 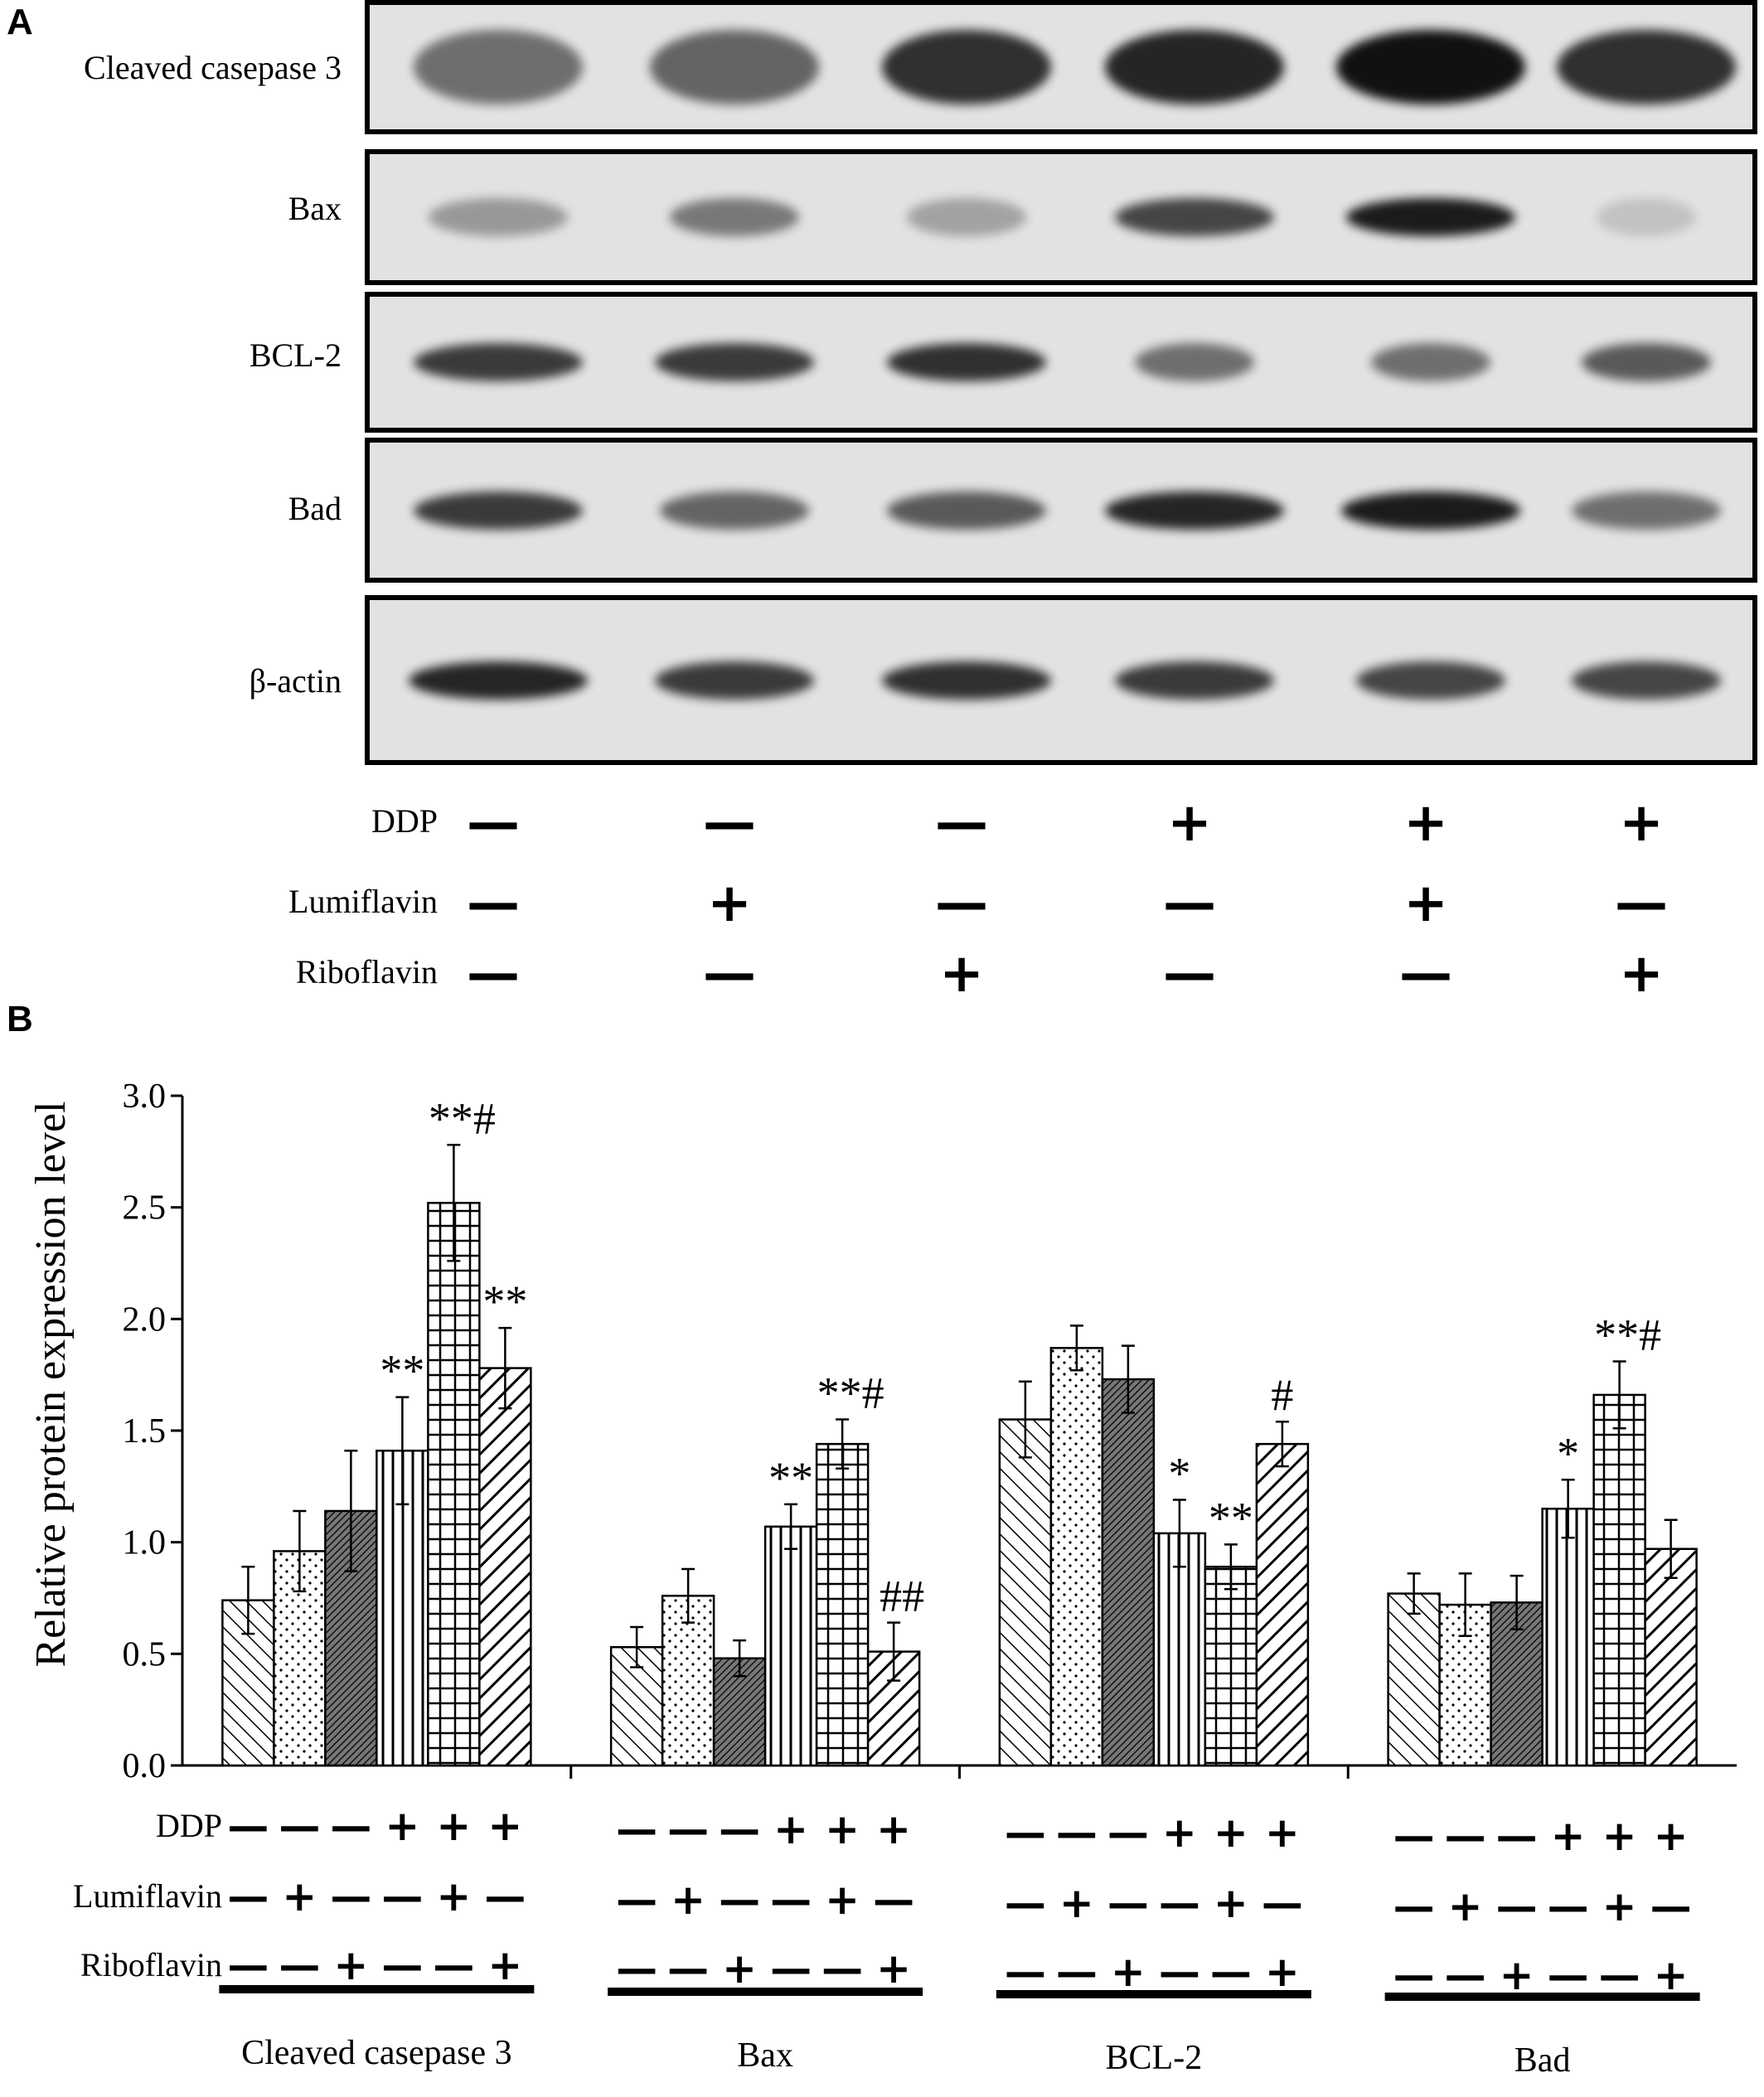 What do you see at coordinates (151, 1964) in the screenshot?
I see `treatment-row-label: Riboflavin` at bounding box center [151, 1964].